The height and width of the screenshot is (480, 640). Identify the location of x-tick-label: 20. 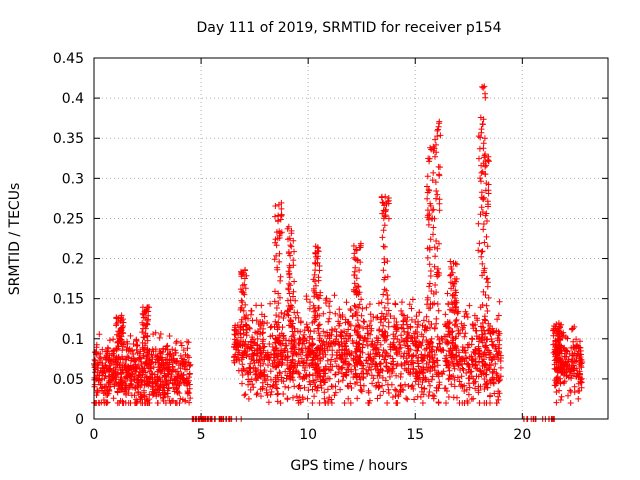
(522, 435).